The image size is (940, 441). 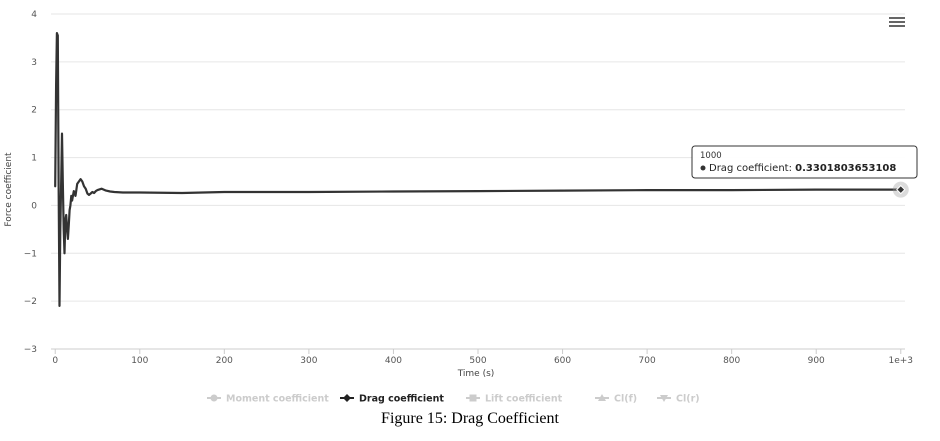 I want to click on legend-label: Cl(r), so click(x=688, y=399).